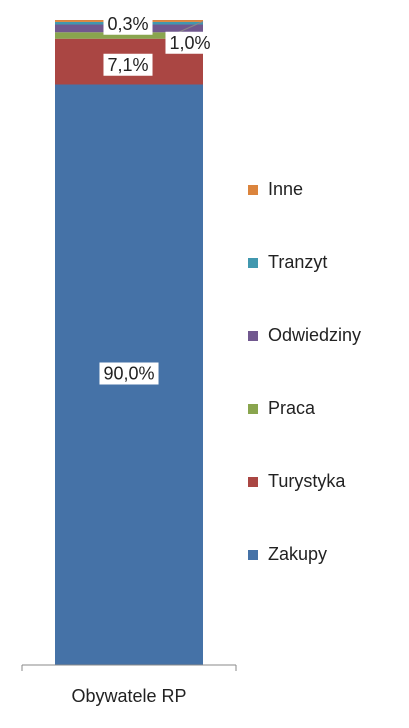 This screenshot has height=728, width=409. Describe the element at coordinates (297, 554) in the screenshot. I see `legend-label: Zakupy` at that location.